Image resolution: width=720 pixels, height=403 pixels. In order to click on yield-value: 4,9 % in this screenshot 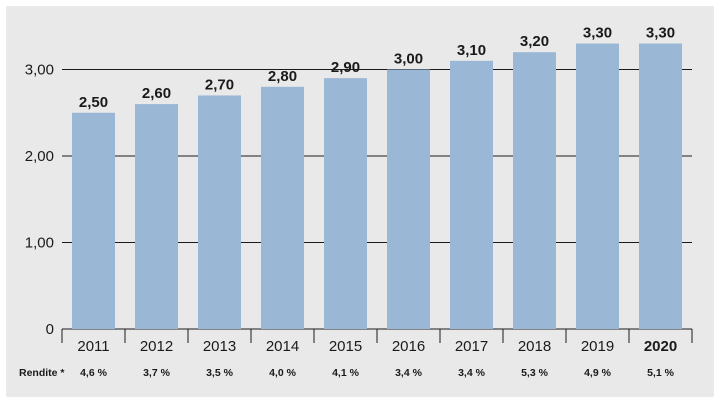, I will do `click(598, 373)`.